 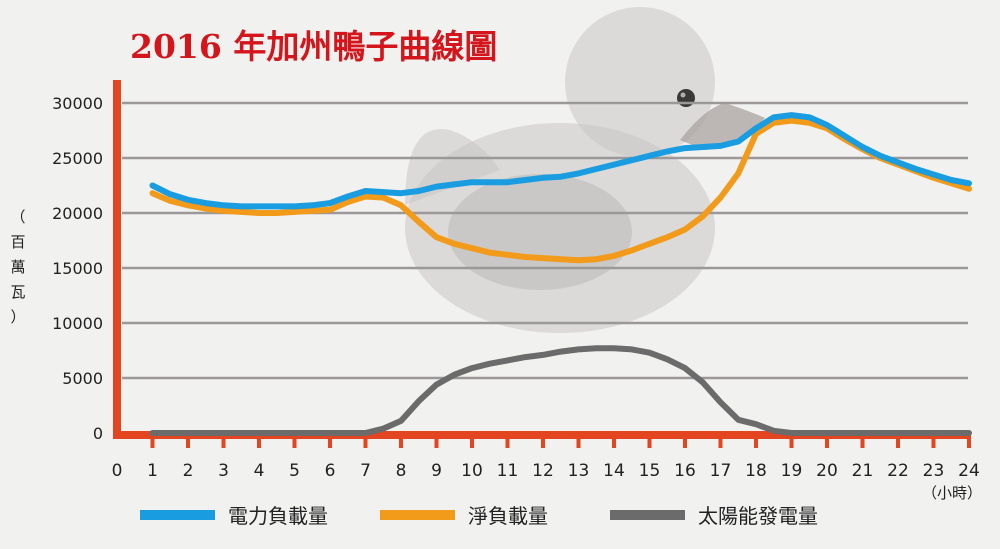 I want to click on x-tick-label: 20, so click(x=827, y=471).